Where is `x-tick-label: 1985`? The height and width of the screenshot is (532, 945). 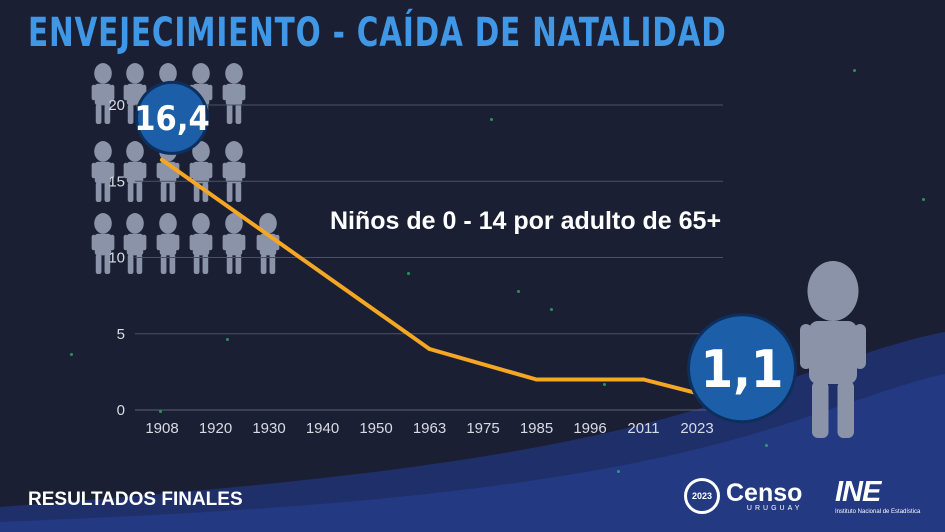 x-tick-label: 1985 is located at coordinates (536, 428).